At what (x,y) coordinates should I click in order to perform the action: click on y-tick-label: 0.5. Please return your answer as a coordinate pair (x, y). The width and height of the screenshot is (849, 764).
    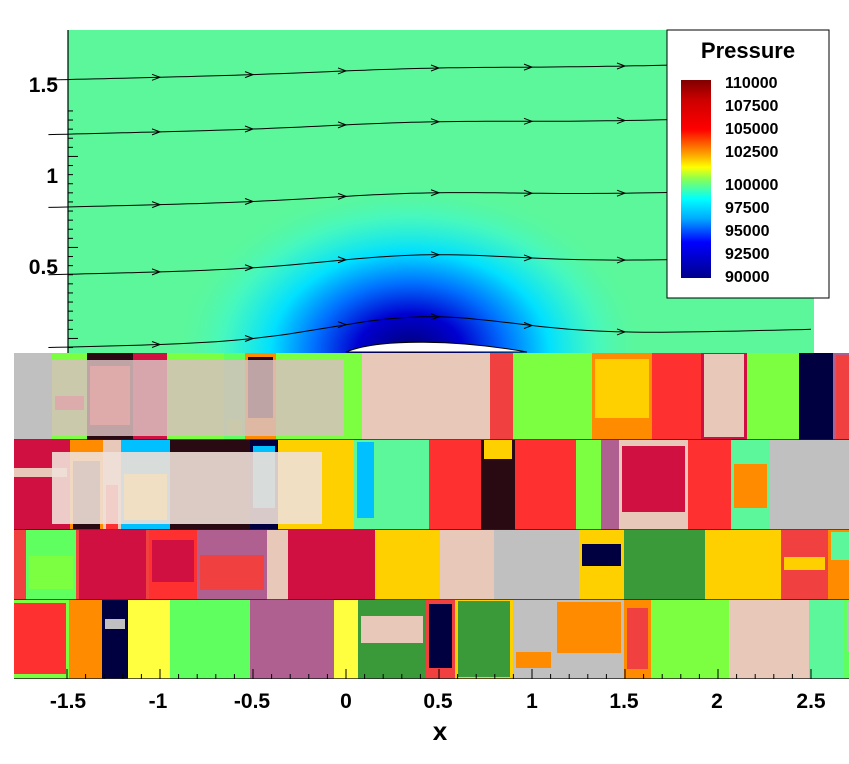
    Looking at the image, I should click on (44, 267).